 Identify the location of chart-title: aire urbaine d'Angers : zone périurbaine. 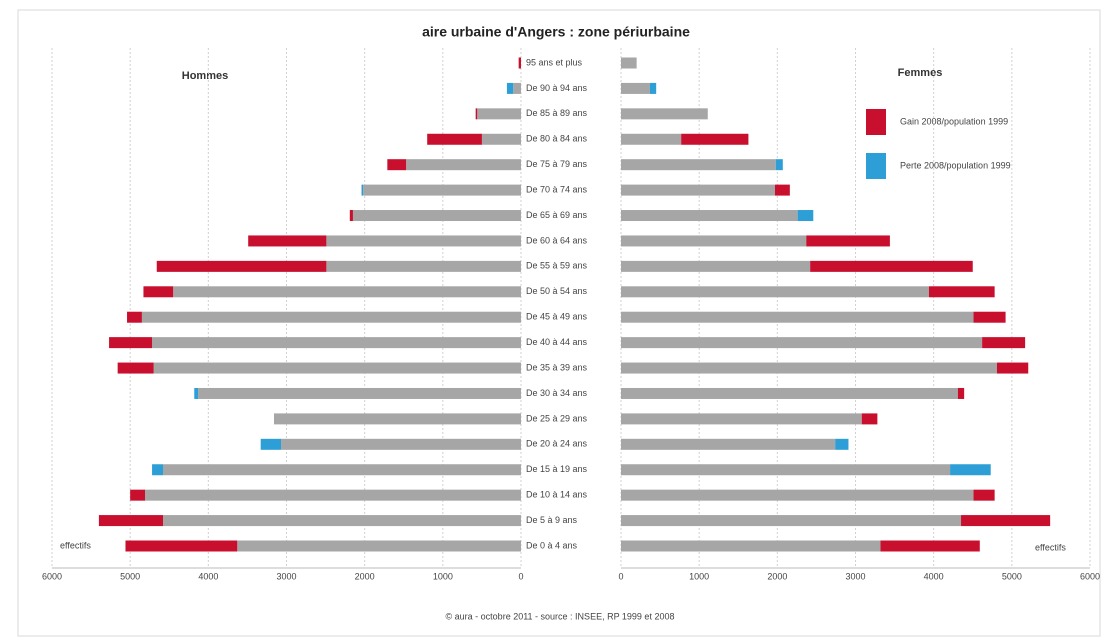
(556, 32).